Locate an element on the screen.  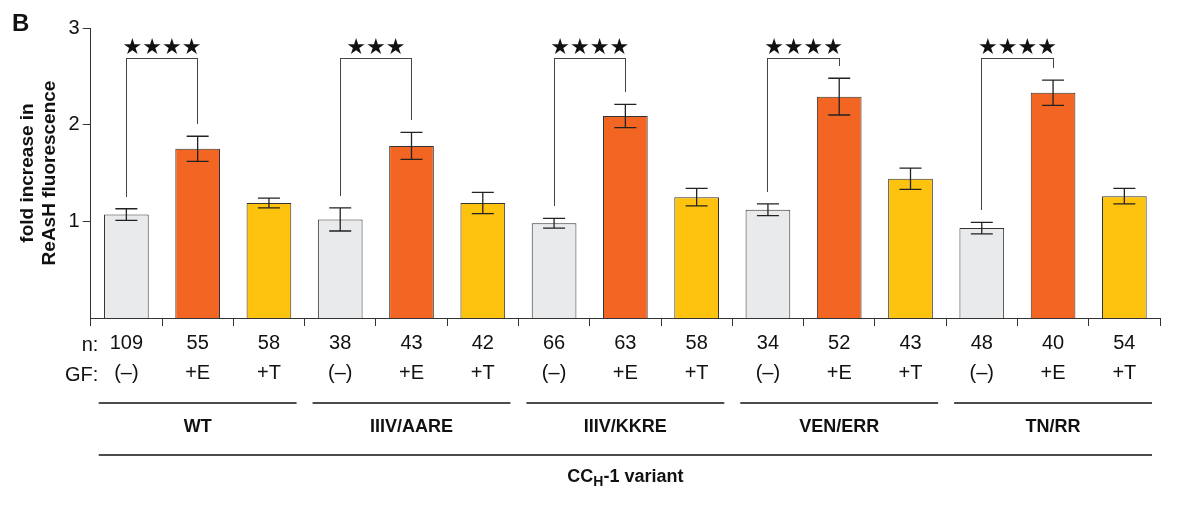
x-tick-label: 42 +T is located at coordinates (482, 356).